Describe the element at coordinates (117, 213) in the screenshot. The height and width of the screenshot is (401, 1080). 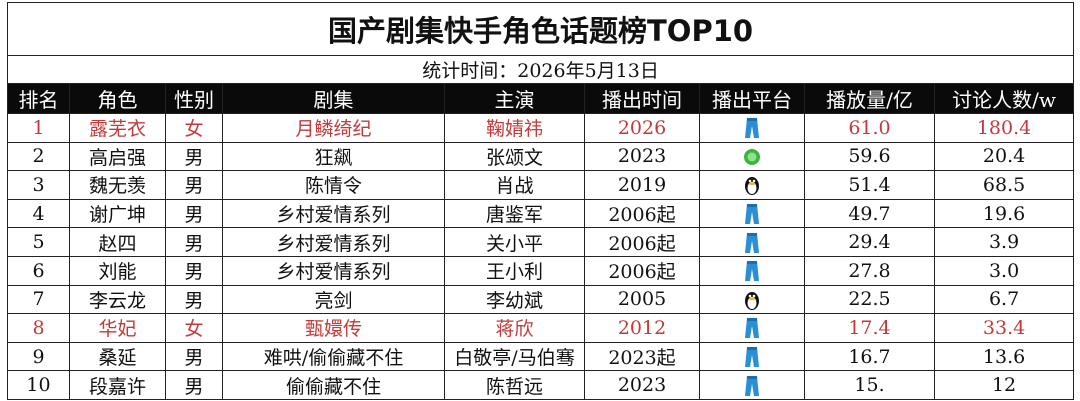
I see `table-cell: 谢广坤` at that location.